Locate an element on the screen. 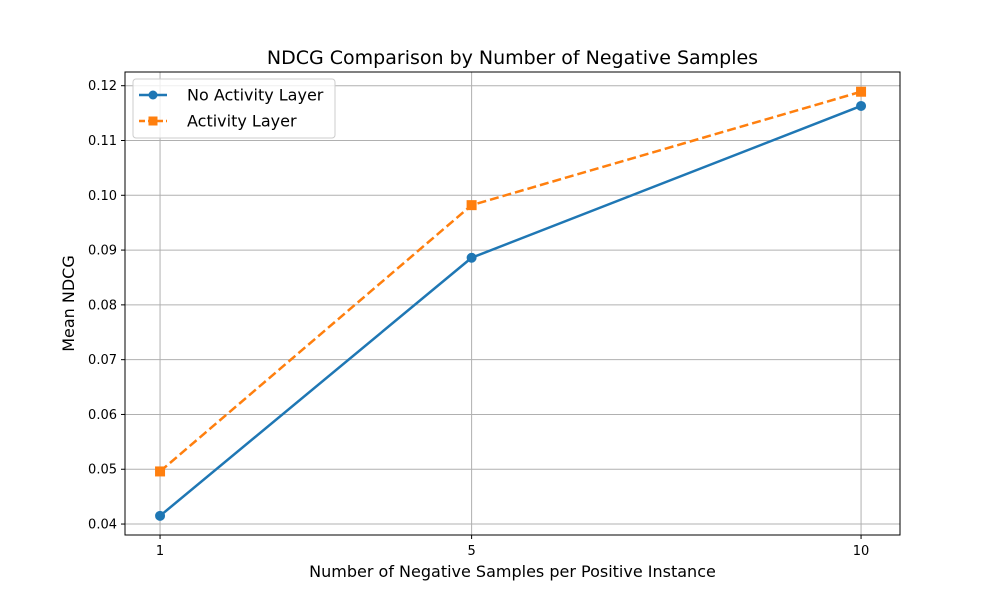 This screenshot has height=600, width=1000. y-tick-label: 0.12 is located at coordinates (102, 86).